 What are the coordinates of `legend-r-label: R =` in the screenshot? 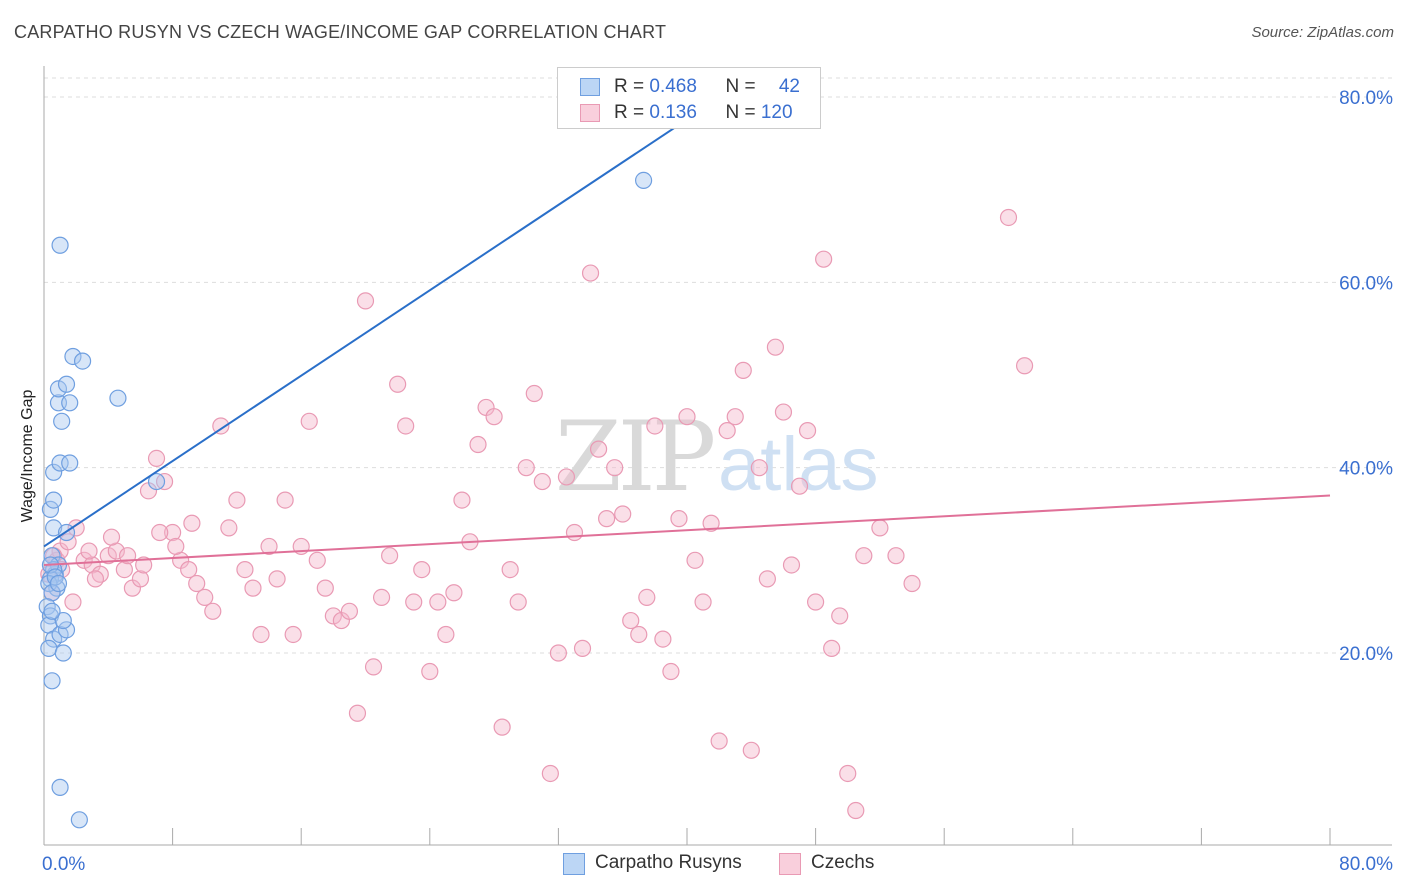 It's located at (632, 112).